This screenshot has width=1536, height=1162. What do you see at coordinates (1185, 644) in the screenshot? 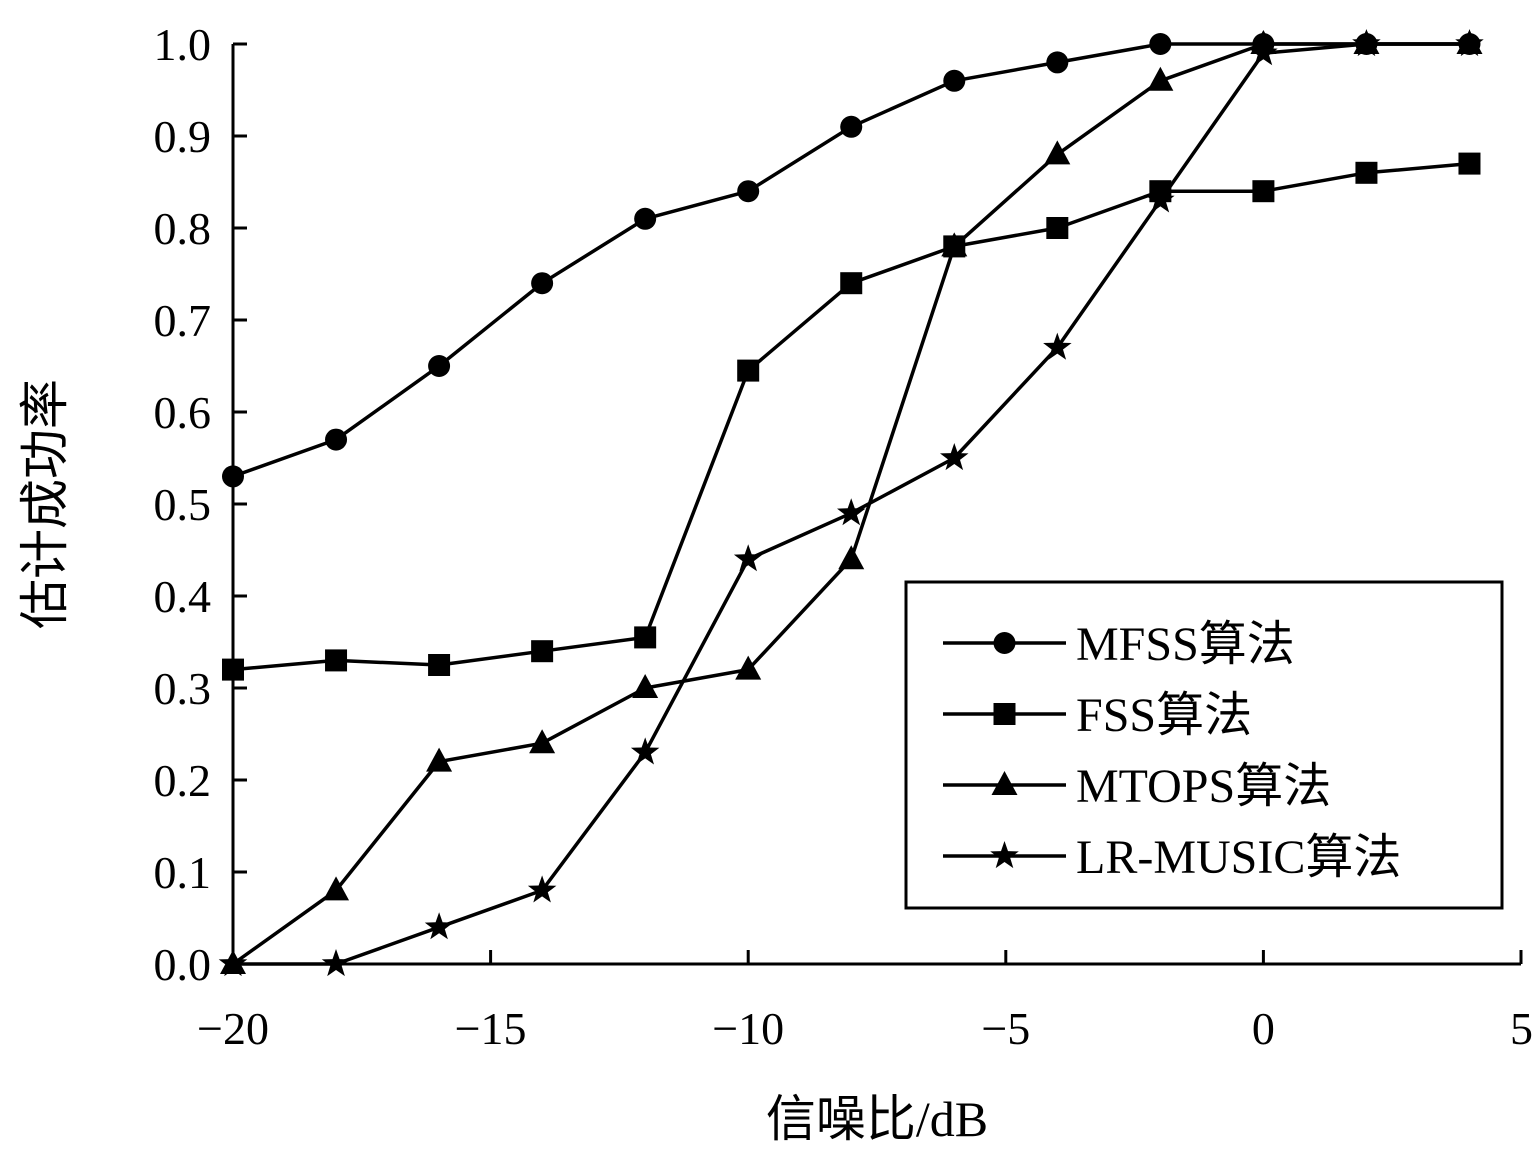
I see `legend-label: MFSS算法` at bounding box center [1185, 644].